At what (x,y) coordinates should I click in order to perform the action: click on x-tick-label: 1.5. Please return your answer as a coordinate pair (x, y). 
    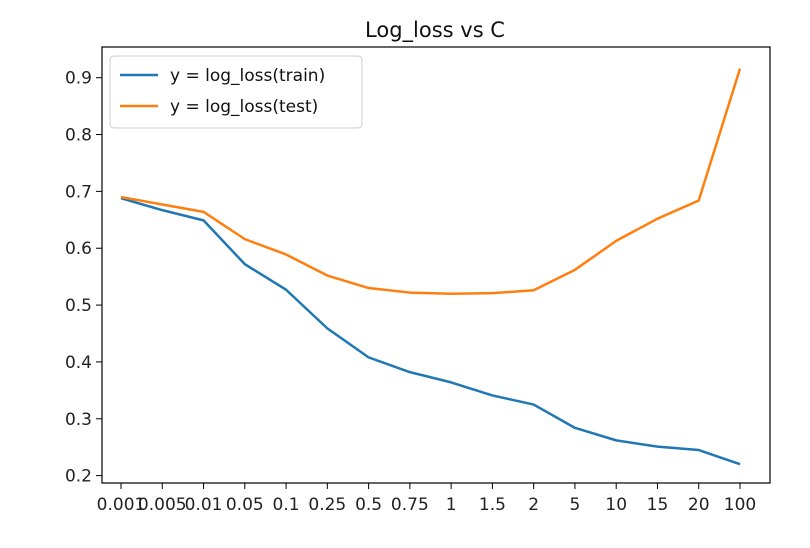
    Looking at the image, I should click on (492, 505).